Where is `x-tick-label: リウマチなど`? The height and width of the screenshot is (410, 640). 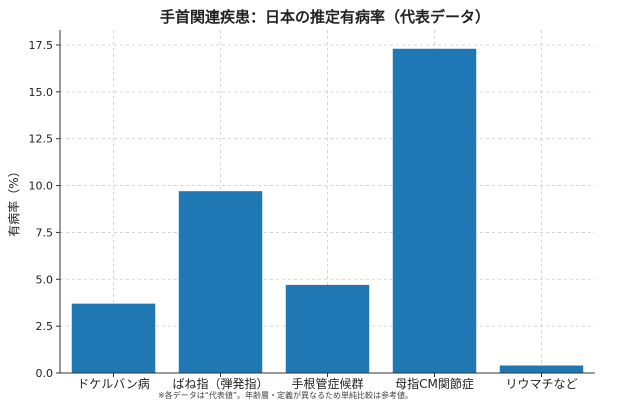 x-tick-label: リウマチなど is located at coordinates (541, 384).